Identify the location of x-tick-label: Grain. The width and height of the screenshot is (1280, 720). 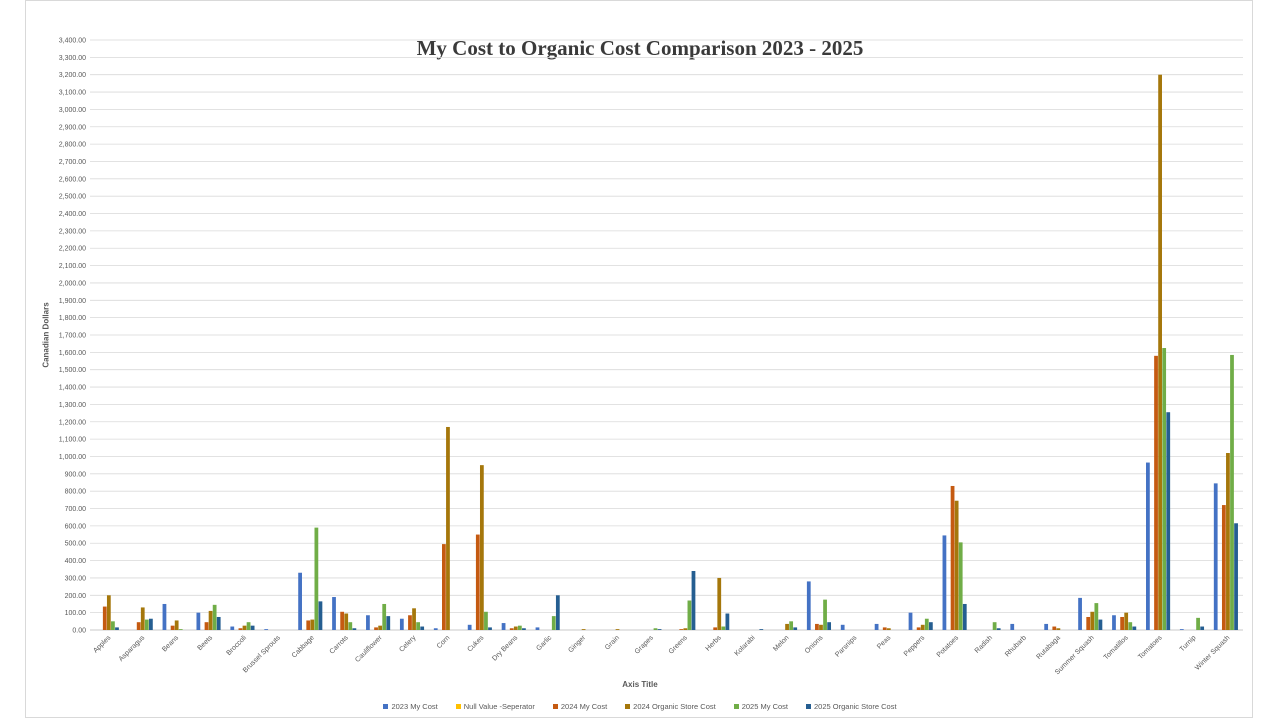
(612, 642).